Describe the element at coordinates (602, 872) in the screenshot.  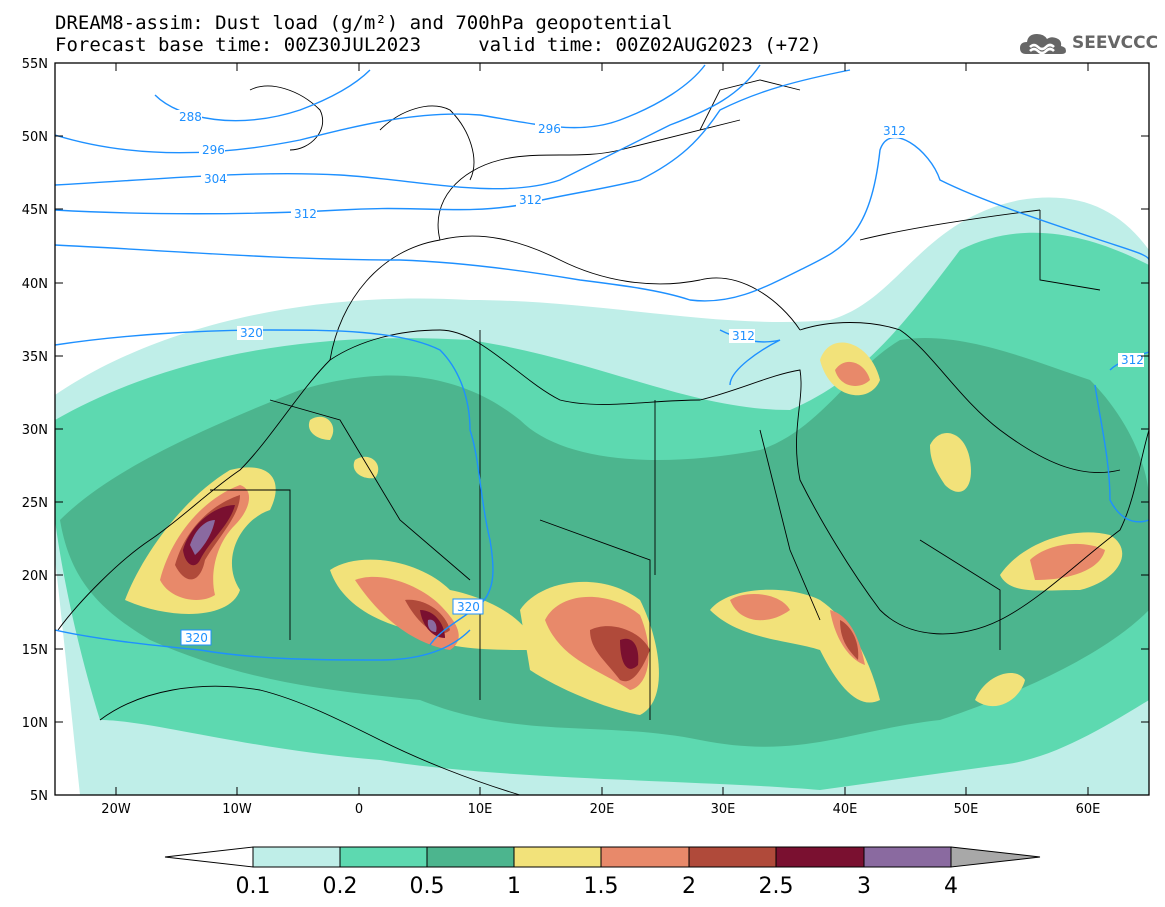
I see `colorbar: 0.1 0.2 0.5 1 1.5 2 2.5 3 4` at that location.